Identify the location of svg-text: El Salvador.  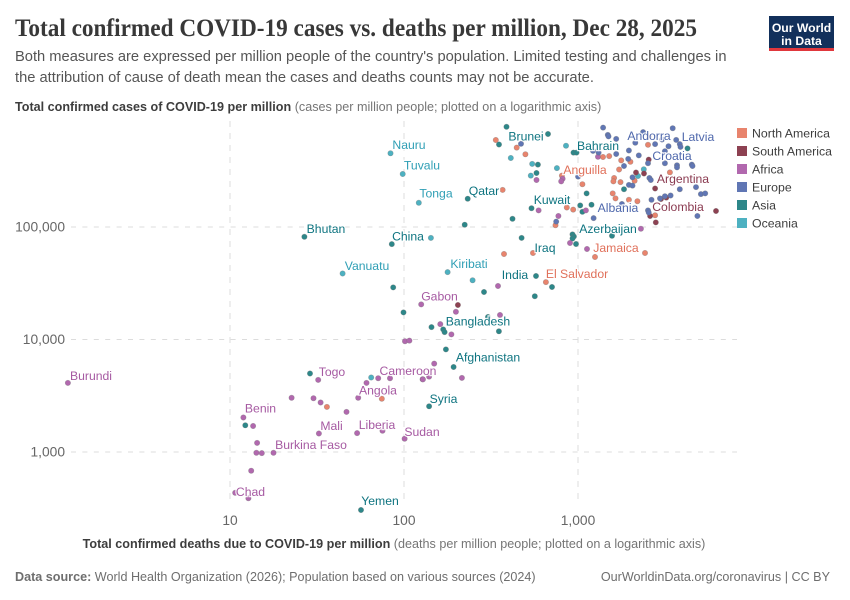
(577, 274).